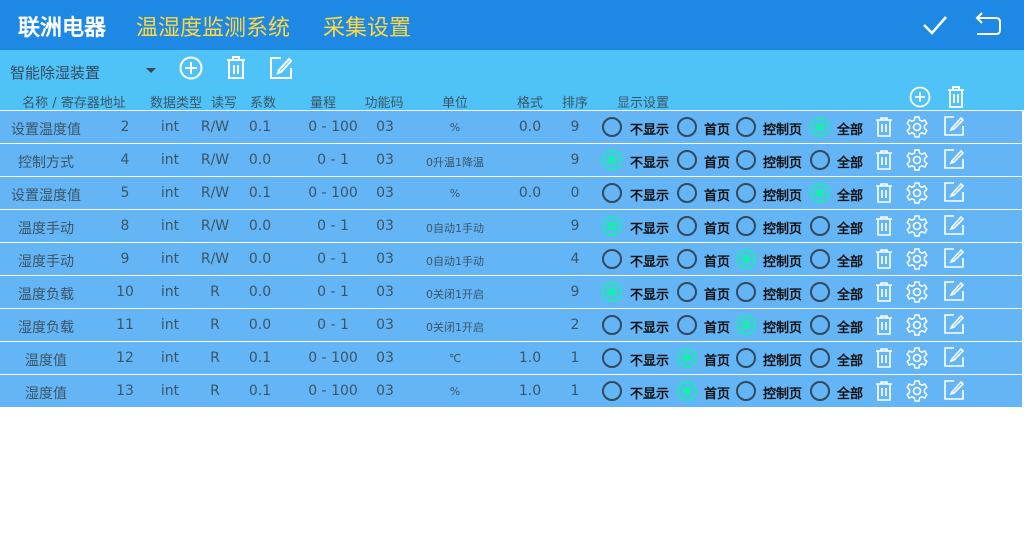 The height and width of the screenshot is (551, 1024). What do you see at coordinates (511, 258) in the screenshot?
I see `table-row: 湿度手动 9 int R/W 0.0 0 - 1 03 0自动1手动 4 不显示 首页 控制页 全部` at bounding box center [511, 258].